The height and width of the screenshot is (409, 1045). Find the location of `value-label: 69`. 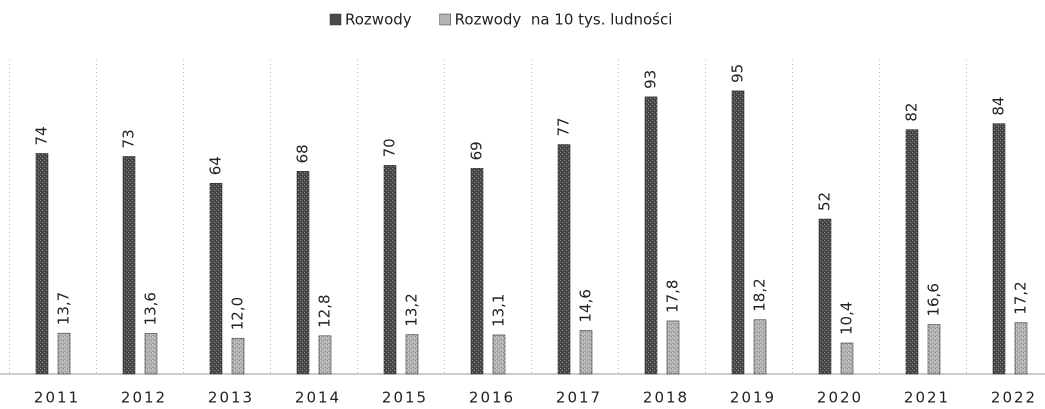

value-label: 69 is located at coordinates (477, 150).